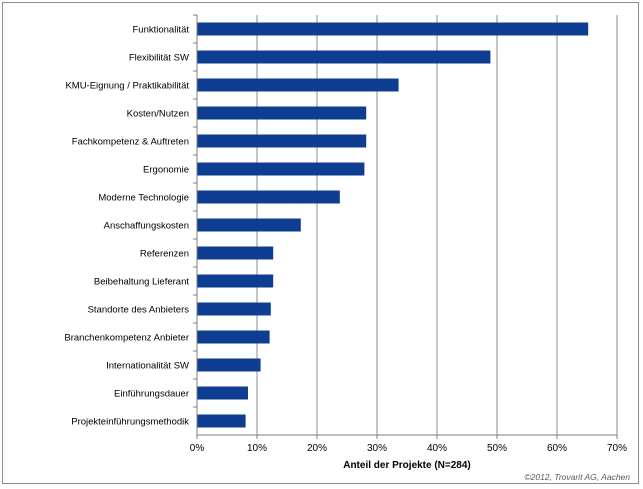 This screenshot has height=489, width=643. What do you see at coordinates (127, 86) in the screenshot?
I see `category-label: KMU-Eignung / Praktikabilität` at bounding box center [127, 86].